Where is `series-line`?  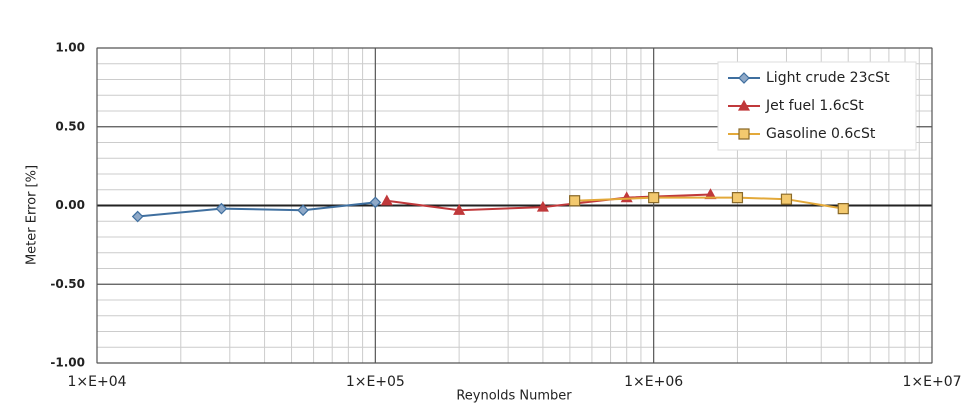 series-line is located at coordinates (256, 209).